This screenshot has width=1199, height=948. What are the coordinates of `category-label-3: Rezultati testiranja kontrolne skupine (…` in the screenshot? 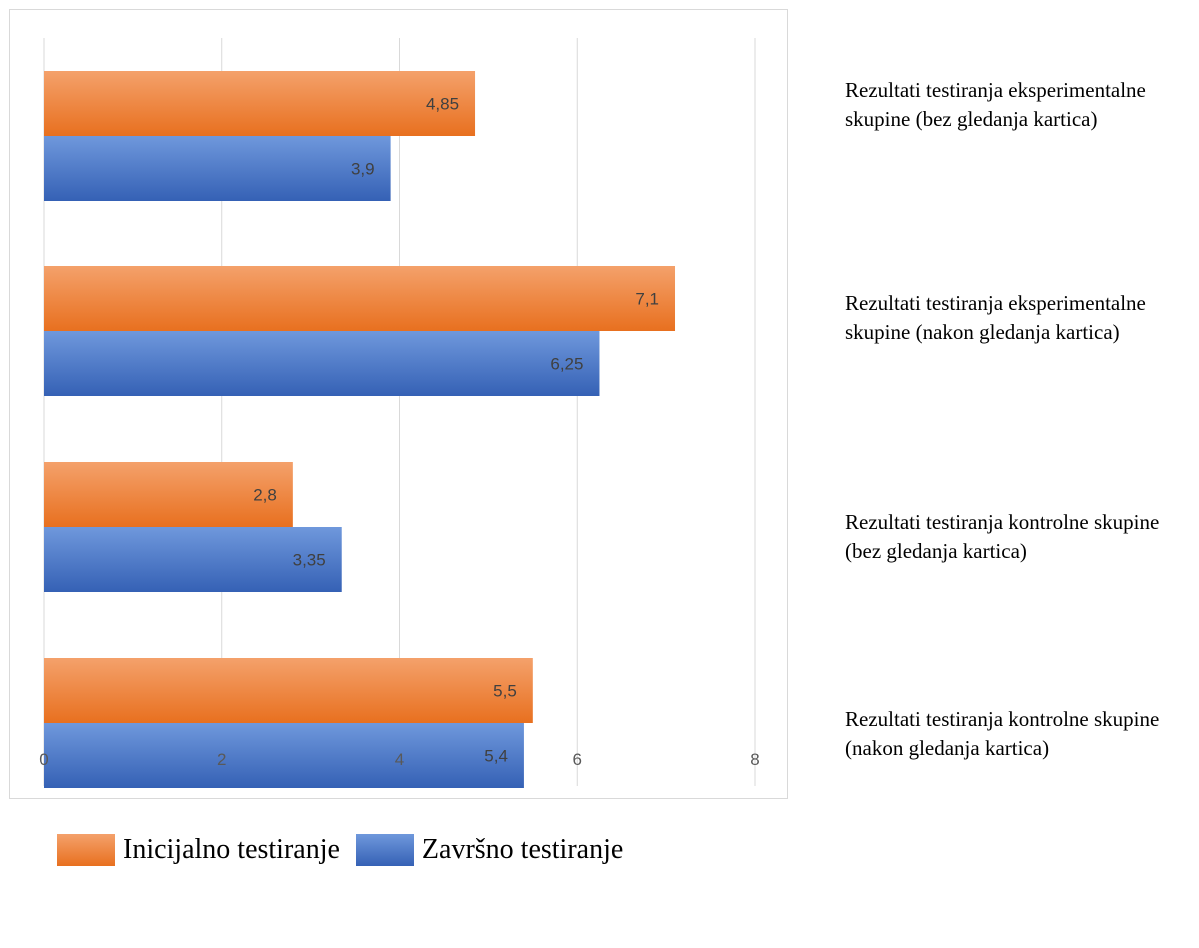 It's located at (1002, 536).